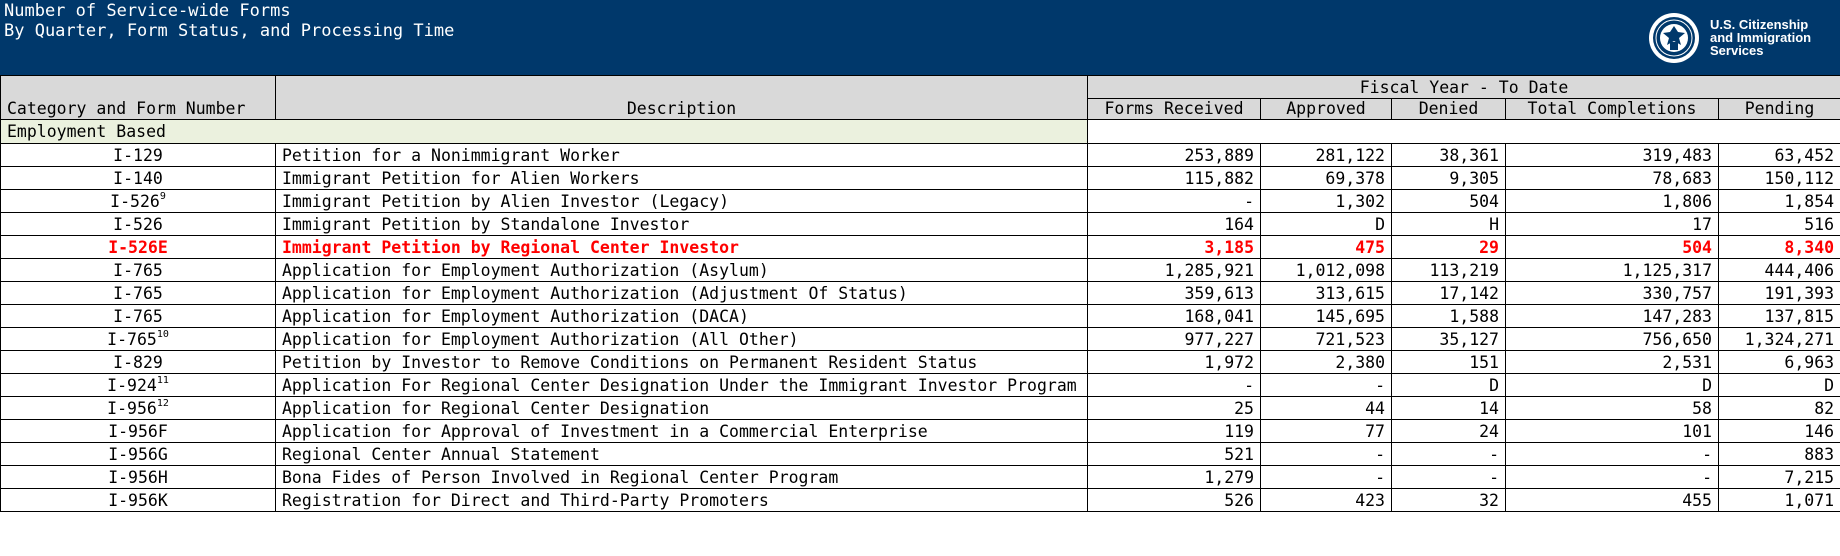 Image resolution: width=1840 pixels, height=556 pixels. What do you see at coordinates (1778, 293) in the screenshot?
I see `pending-cell: 191,393` at bounding box center [1778, 293].